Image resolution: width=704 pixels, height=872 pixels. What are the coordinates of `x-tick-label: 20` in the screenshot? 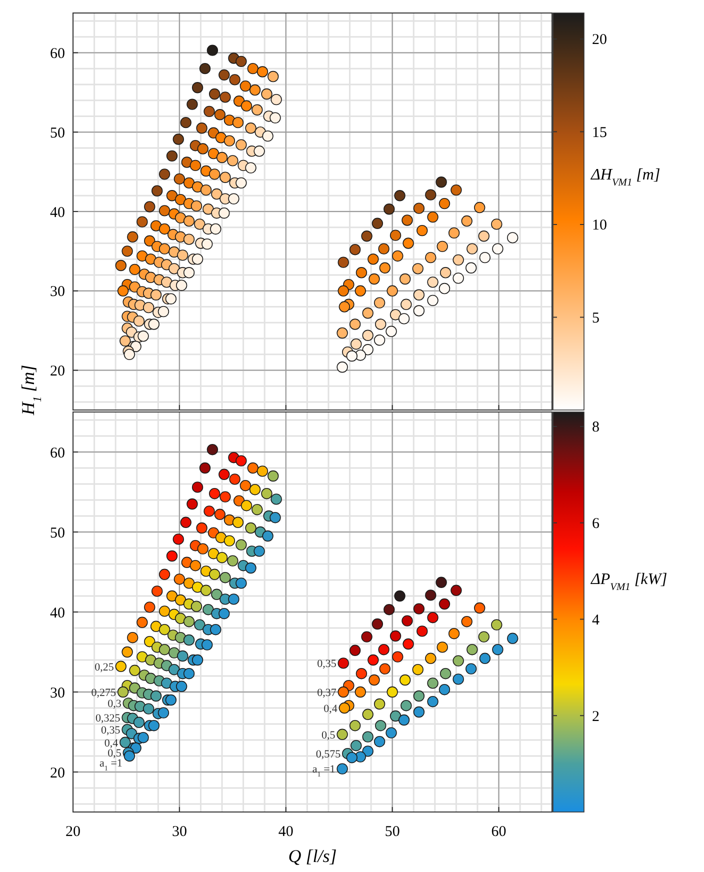 It's located at (73, 832).